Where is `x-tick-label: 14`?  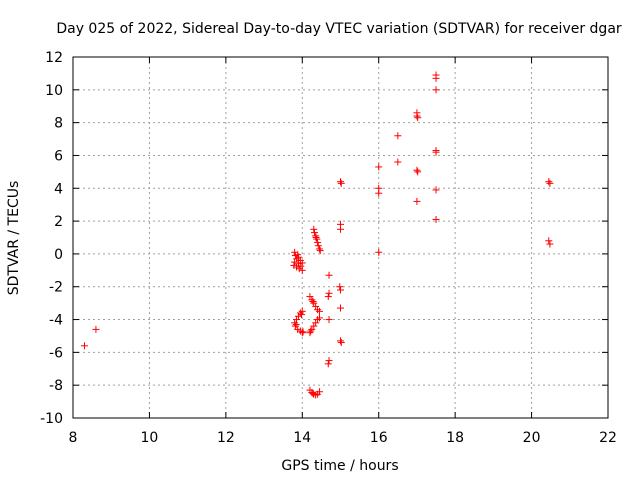 x-tick-label: 14 is located at coordinates (302, 438).